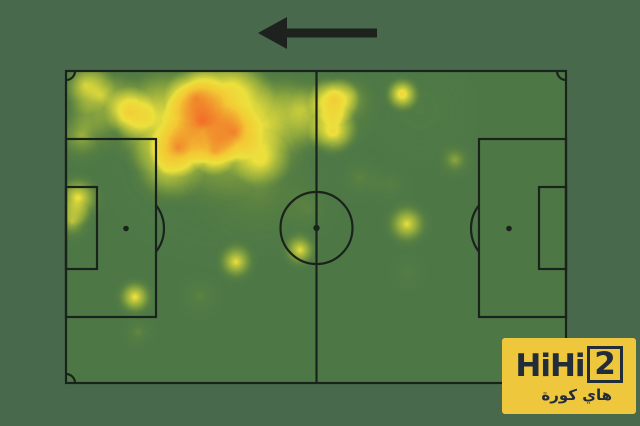  What do you see at coordinates (509, 228) in the screenshot?
I see `right-penalty-spot` at bounding box center [509, 228].